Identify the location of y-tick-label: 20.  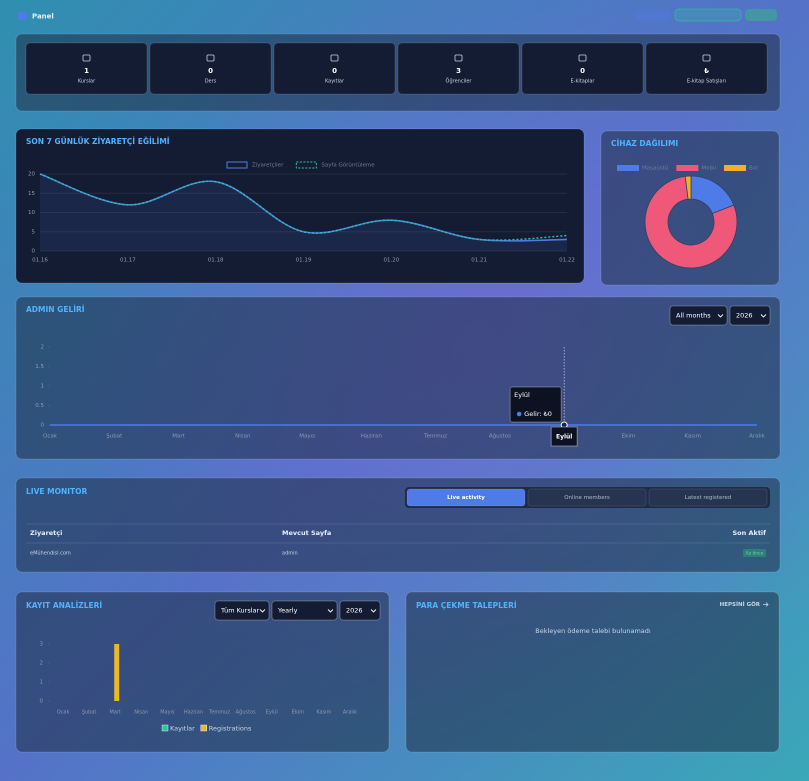
(31, 175).